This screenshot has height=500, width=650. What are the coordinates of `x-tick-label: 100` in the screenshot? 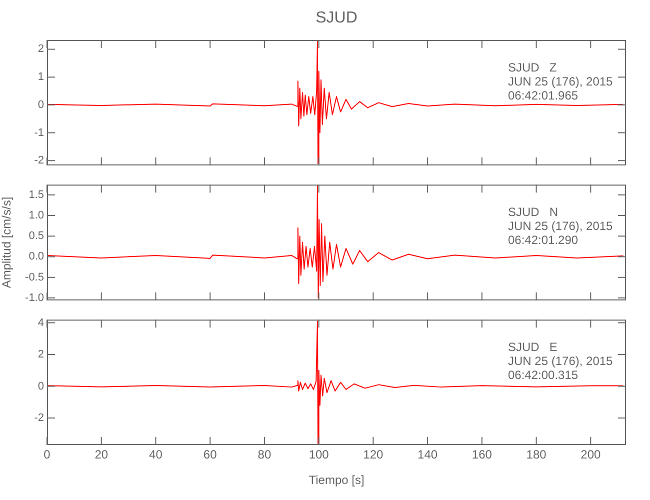 It's located at (319, 455).